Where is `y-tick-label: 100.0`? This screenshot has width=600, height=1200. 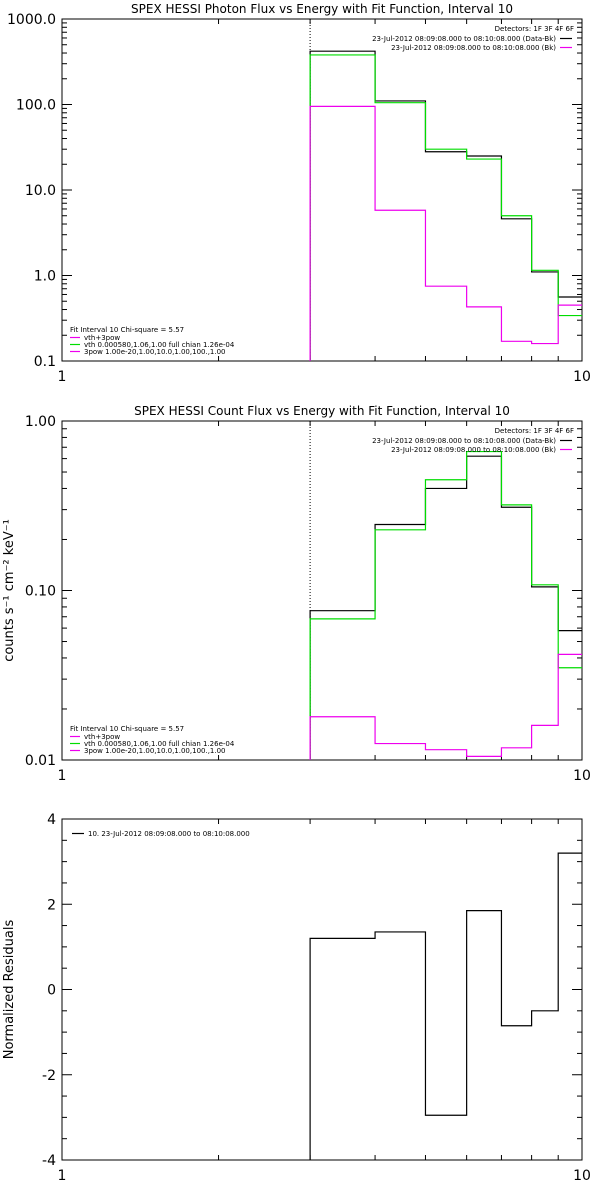
y-tick-label: 100.0 is located at coordinates (36, 106).